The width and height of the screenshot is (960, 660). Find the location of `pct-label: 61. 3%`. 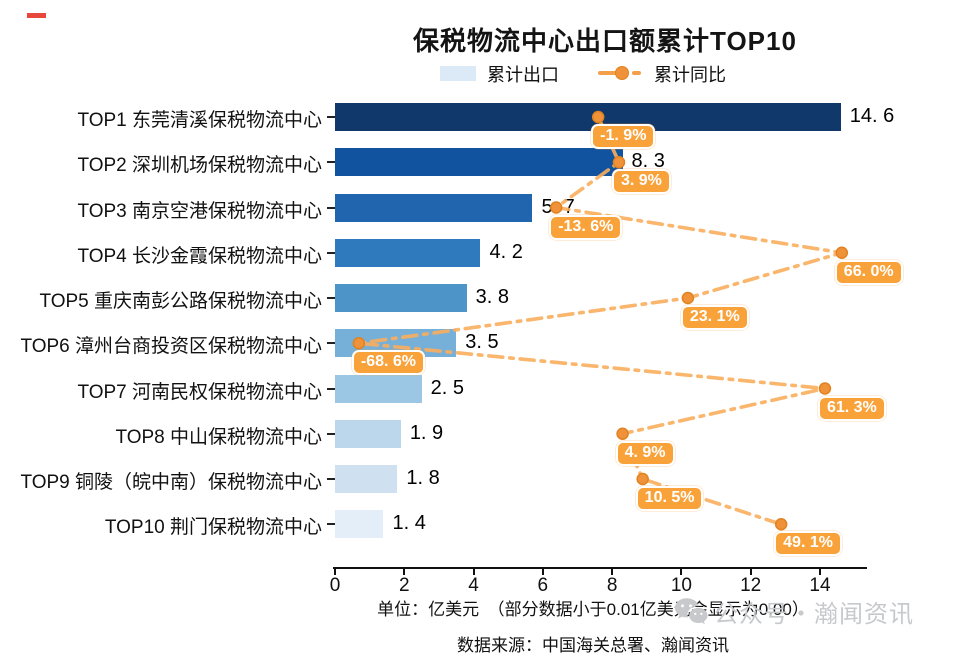

pct-label: 61. 3% is located at coordinates (851, 408).